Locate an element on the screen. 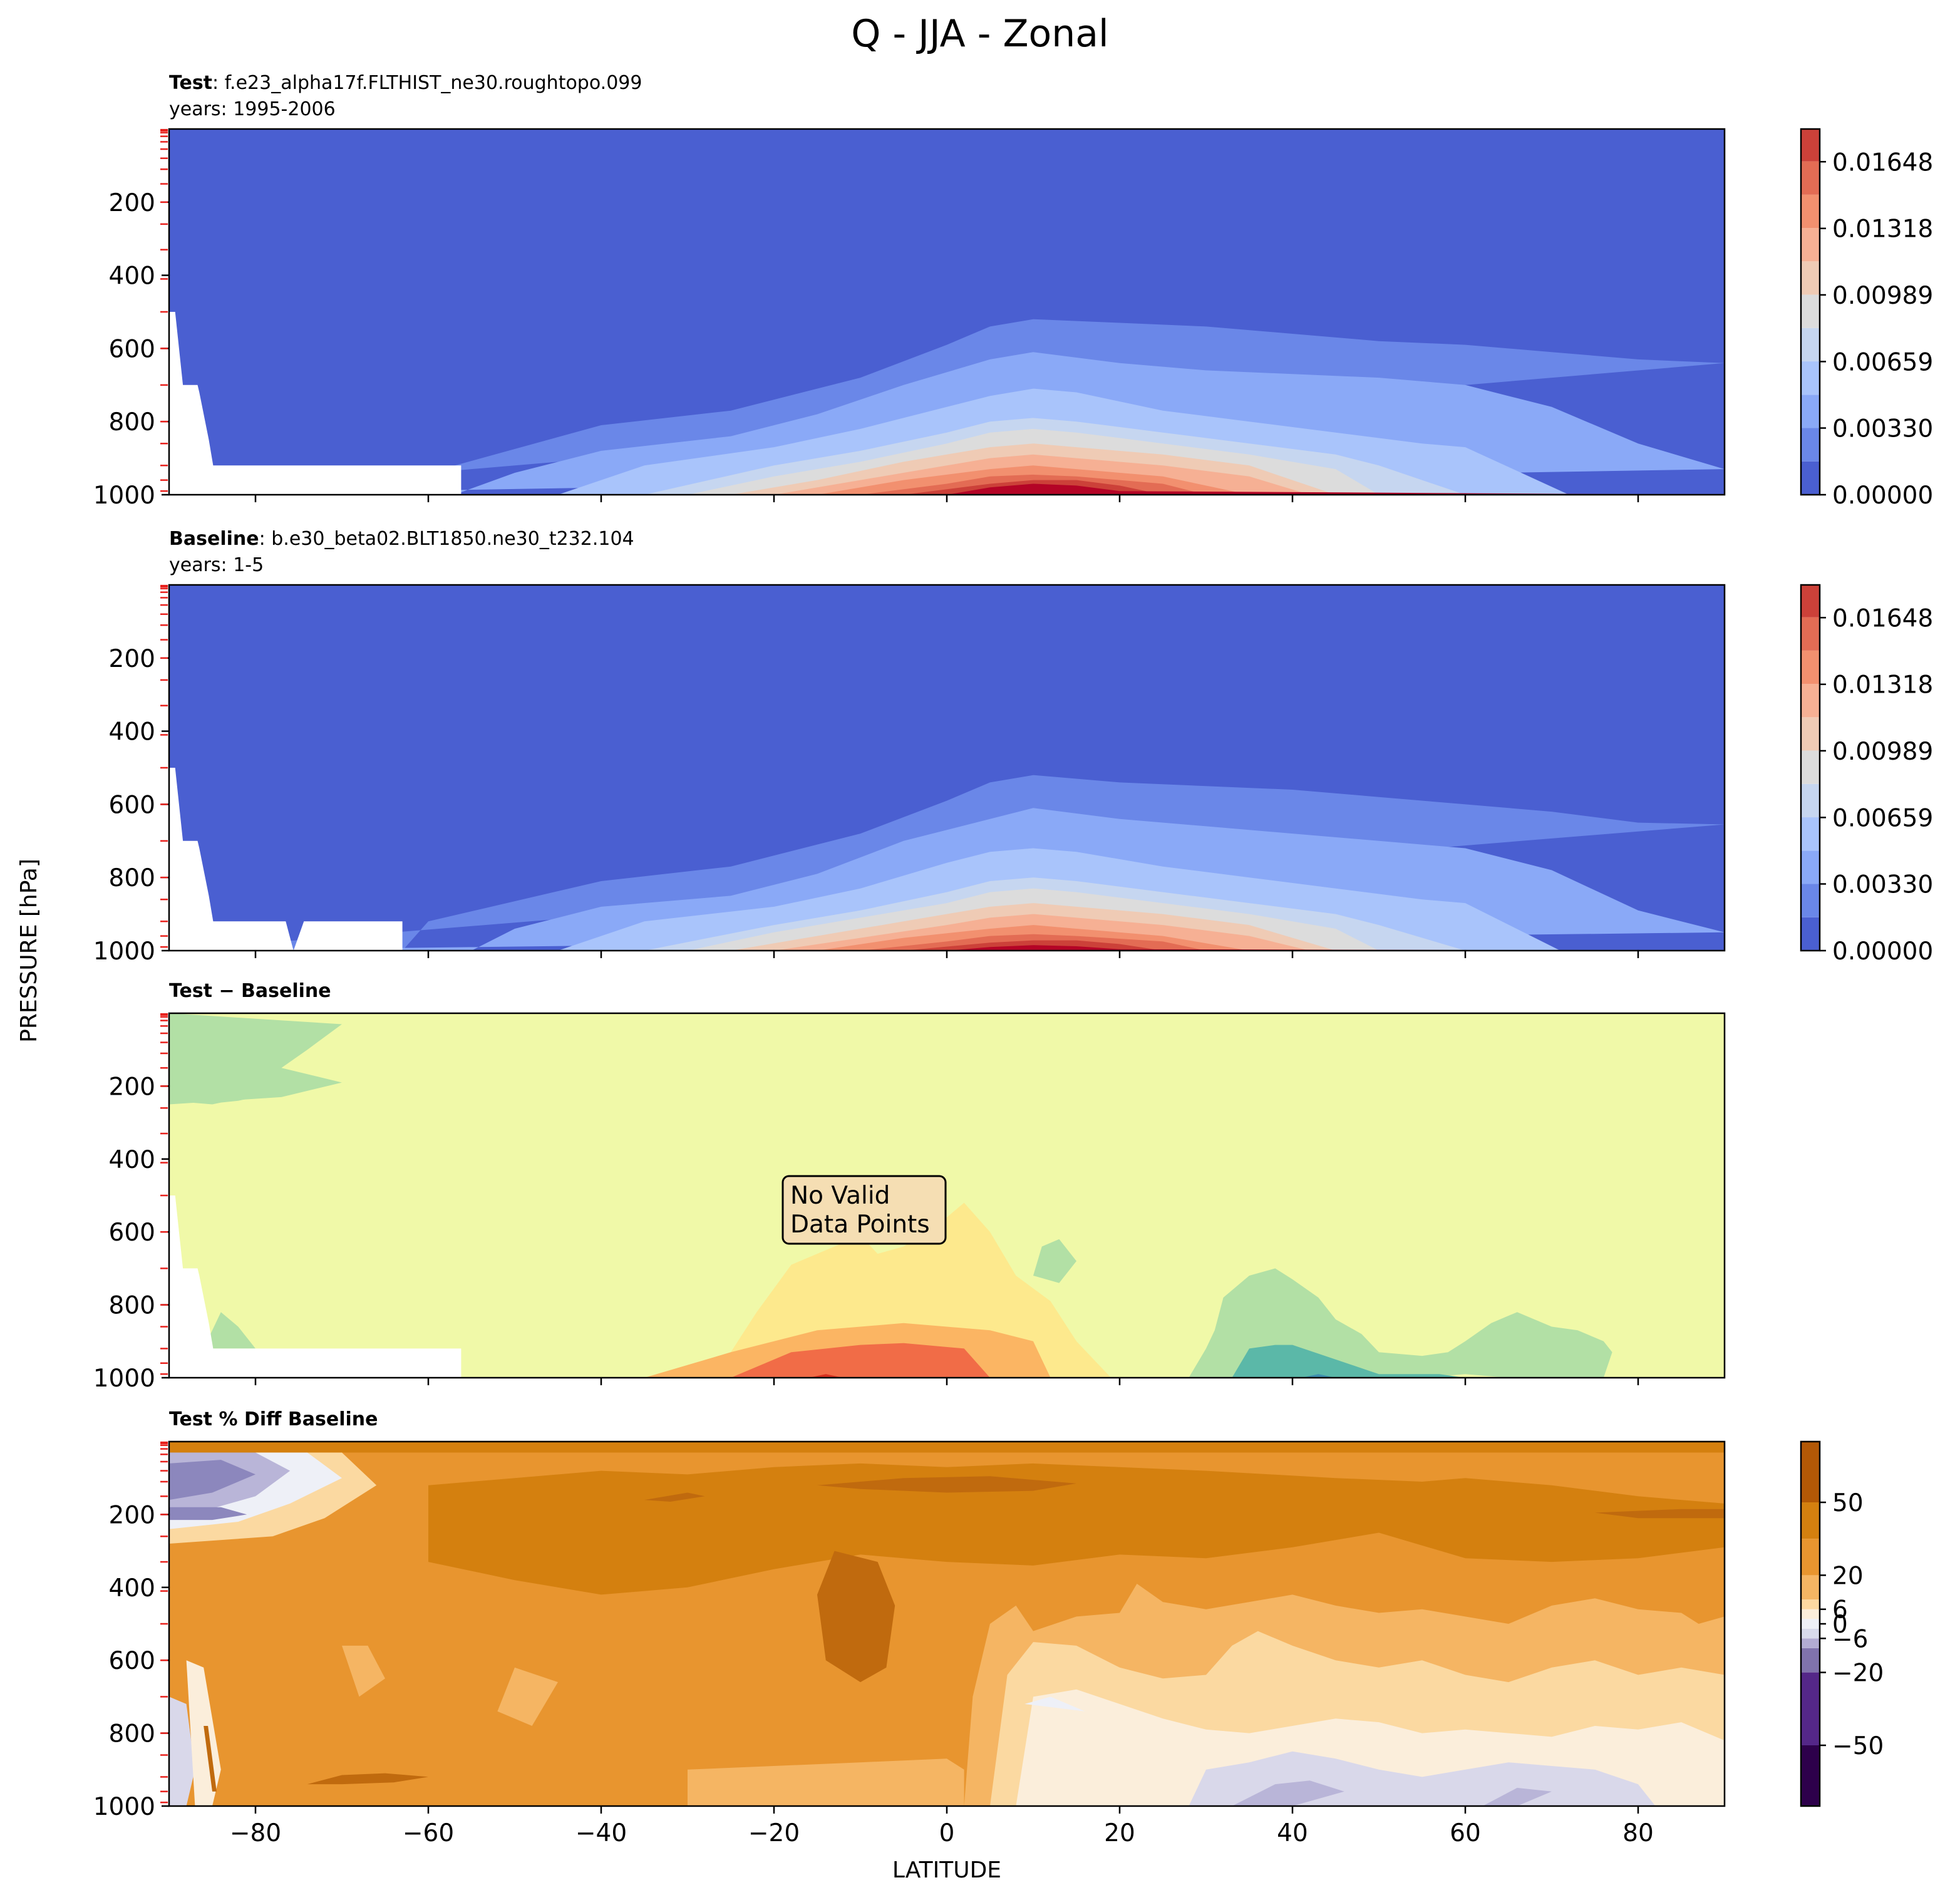 This screenshot has width=1960, height=1900. percent-difference-xtick-label-8: 80 is located at coordinates (1638, 1833).